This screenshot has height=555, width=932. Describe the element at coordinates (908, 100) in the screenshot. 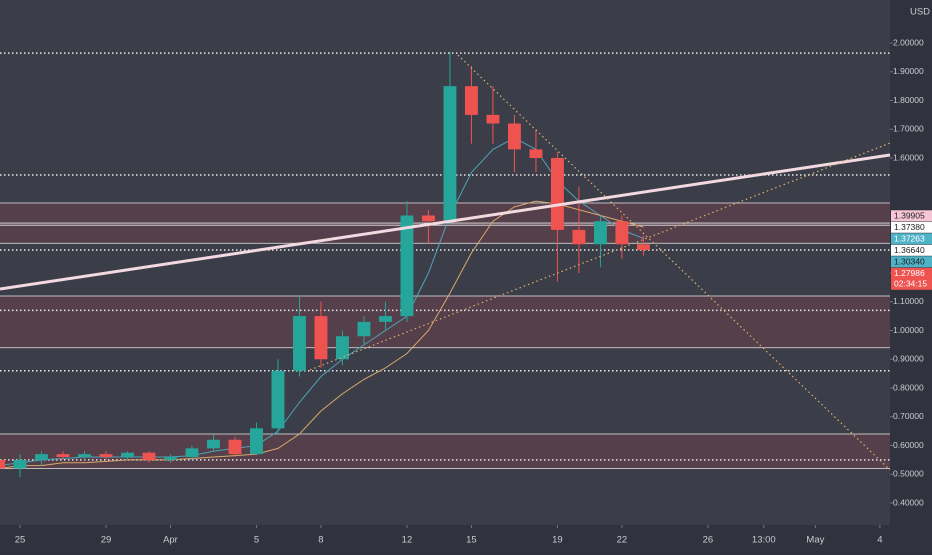

I see `y-tick-label: 1.80000` at that location.